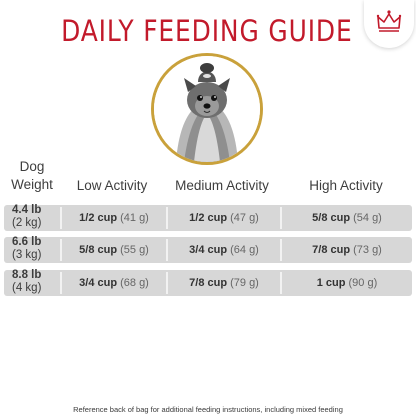  What do you see at coordinates (27, 275) in the screenshot?
I see `weight-lb: 8.8 lb` at bounding box center [27, 275].